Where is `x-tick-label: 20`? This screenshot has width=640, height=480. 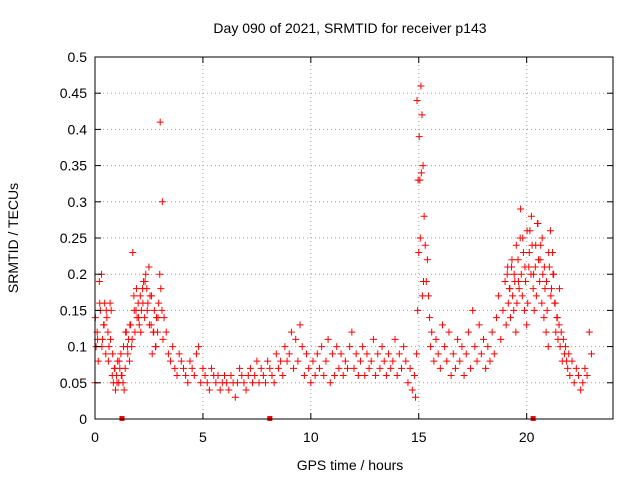 x-tick-label: 20 is located at coordinates (527, 437).